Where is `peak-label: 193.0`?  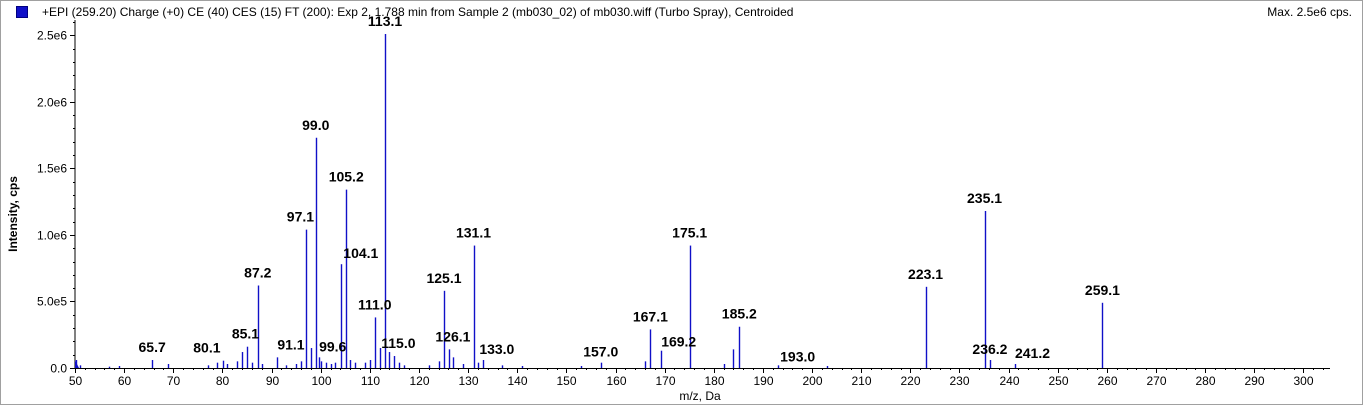 peak-label: 193.0 is located at coordinates (797, 356).